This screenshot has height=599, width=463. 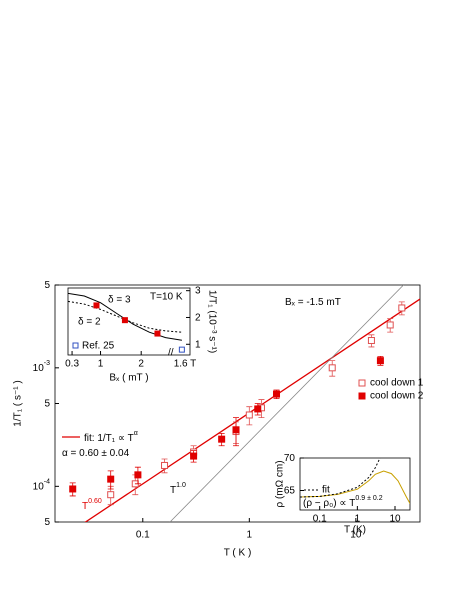 I want to click on annotation-sup: 0.60, so click(x=95, y=501).